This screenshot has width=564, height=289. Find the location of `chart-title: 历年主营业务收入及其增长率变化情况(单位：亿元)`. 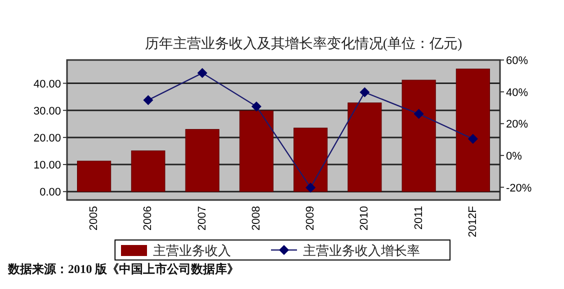

chart-title: 历年主营业务收入及其增长率变化情况(单位：亿元) is located at coordinates (303, 44).